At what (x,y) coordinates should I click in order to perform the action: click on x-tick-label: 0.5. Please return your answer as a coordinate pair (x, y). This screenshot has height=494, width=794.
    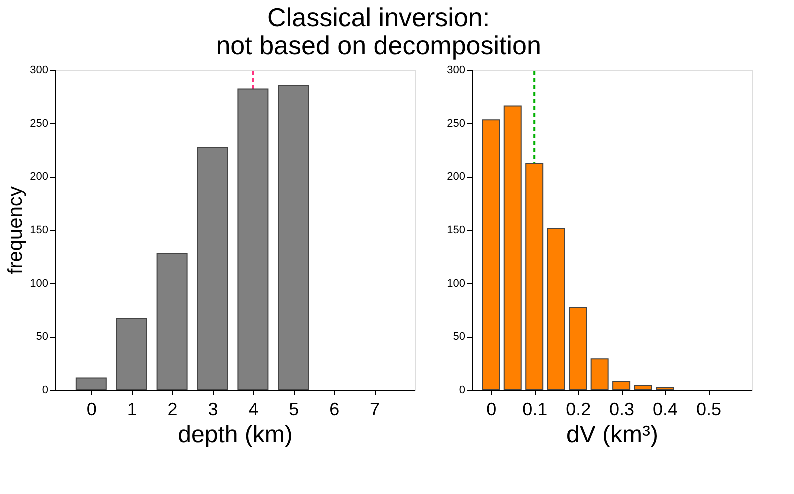
    Looking at the image, I should click on (709, 410).